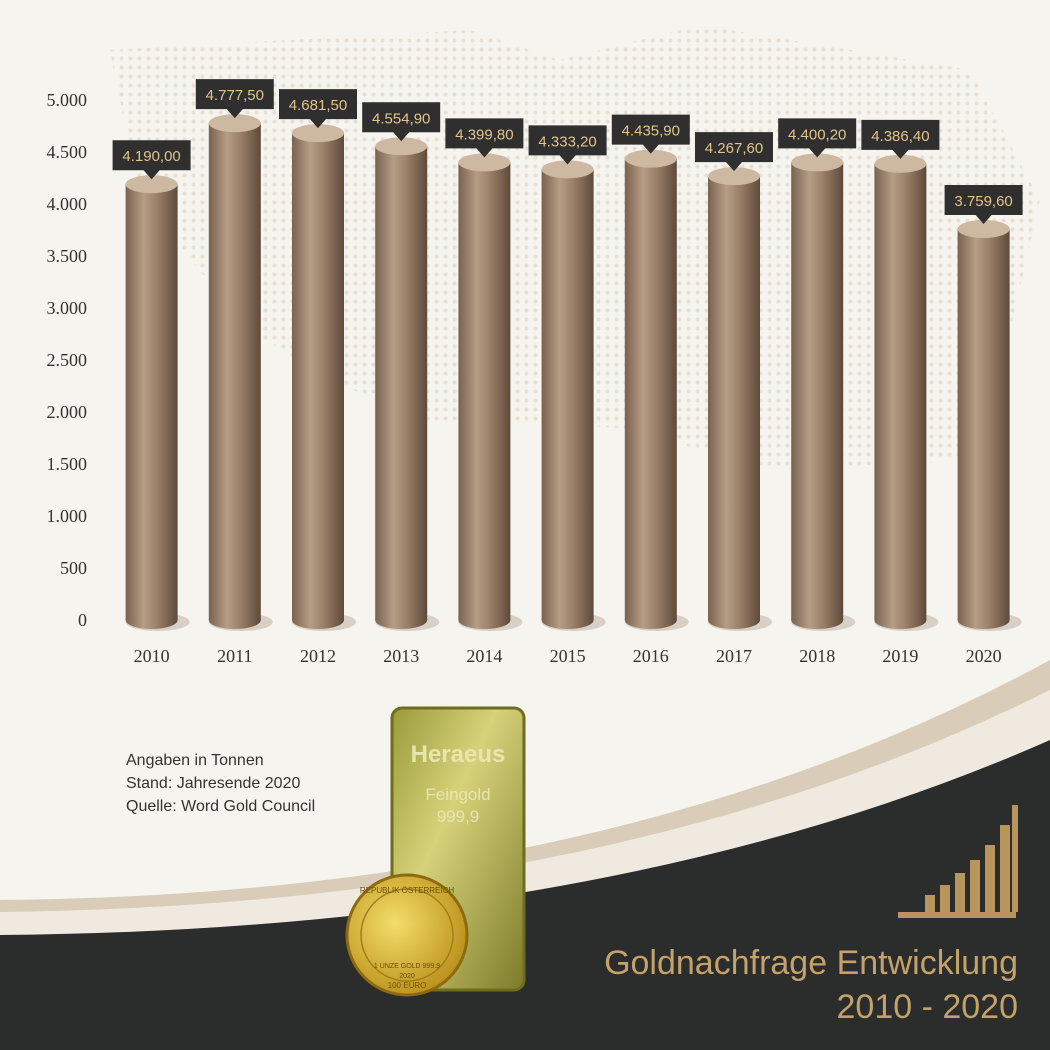  I want to click on note: Angaben in Tonnen, so click(195, 760).